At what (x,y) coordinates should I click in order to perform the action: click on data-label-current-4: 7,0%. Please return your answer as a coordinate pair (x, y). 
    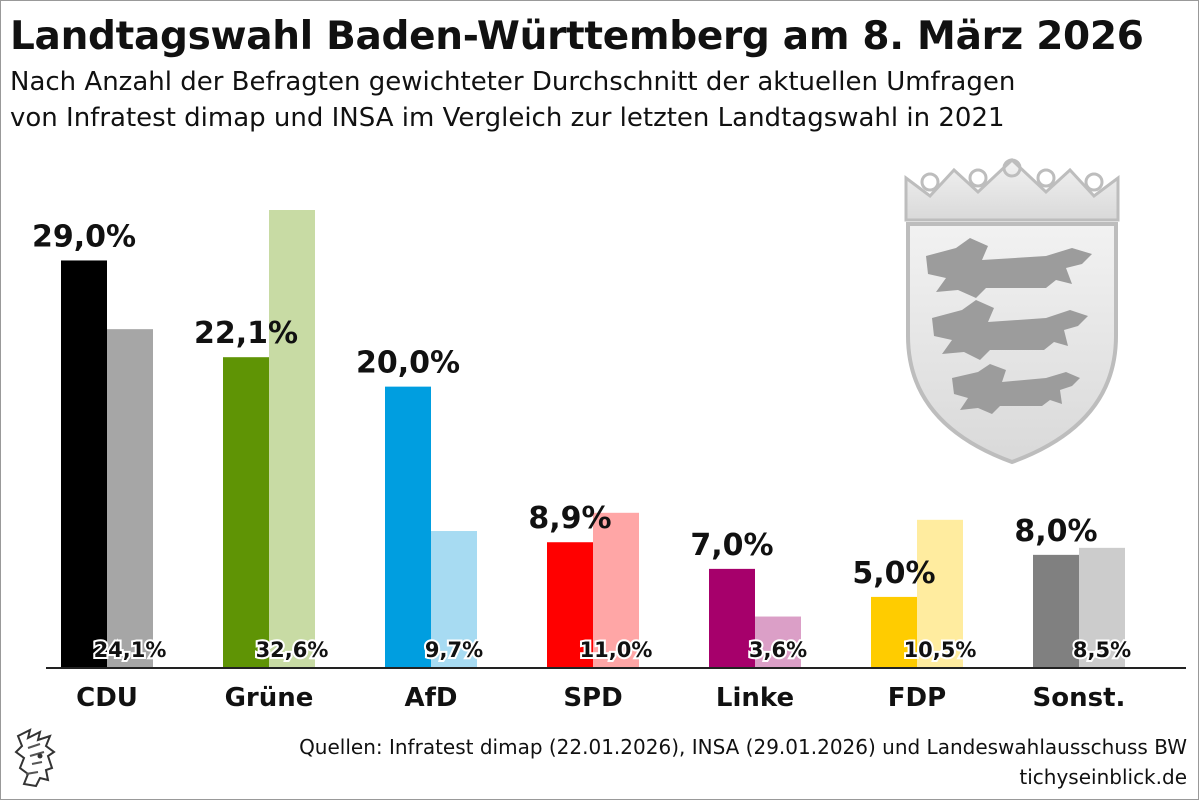
    Looking at the image, I should click on (731, 545).